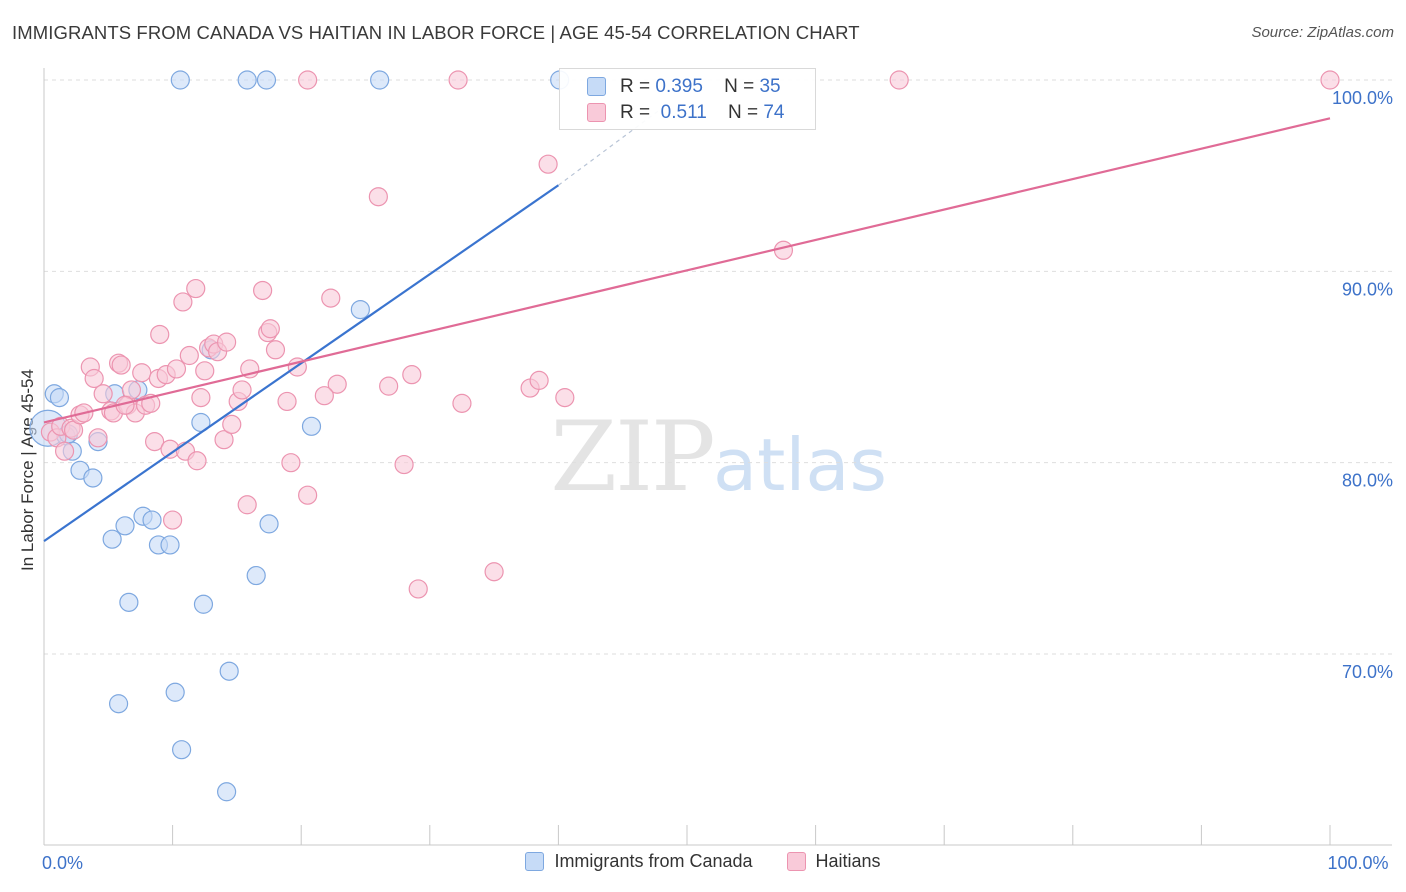 This screenshot has height=892, width=1406. Describe the element at coordinates (535, 861) in the screenshot. I see `legend-swatch-canada` at that location.